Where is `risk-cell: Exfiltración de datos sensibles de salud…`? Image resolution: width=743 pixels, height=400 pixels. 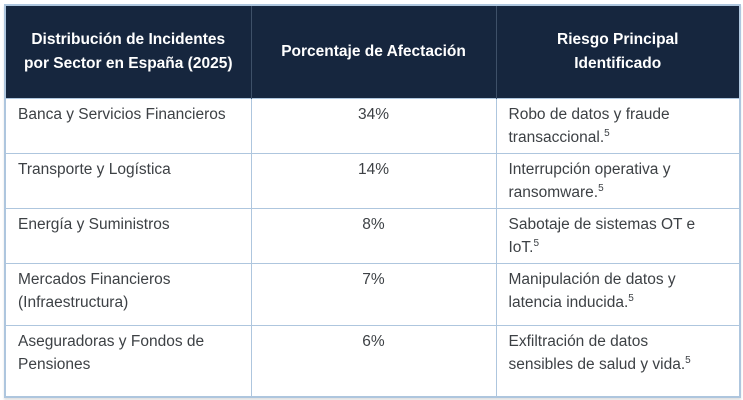
risk-cell: Exfiltración de datos sensibles de salud… is located at coordinates (618, 361).